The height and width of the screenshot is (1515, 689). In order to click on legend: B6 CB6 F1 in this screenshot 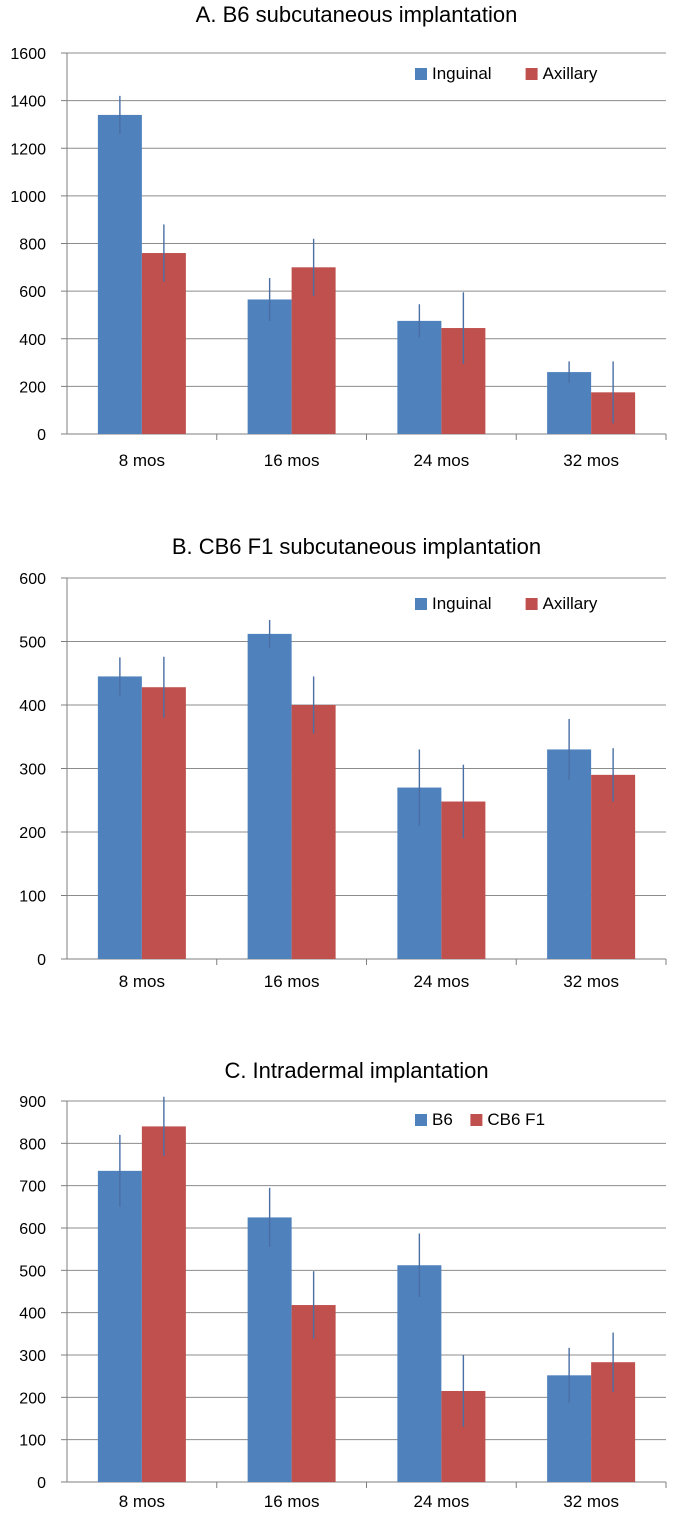, I will do `click(480, 1119)`.